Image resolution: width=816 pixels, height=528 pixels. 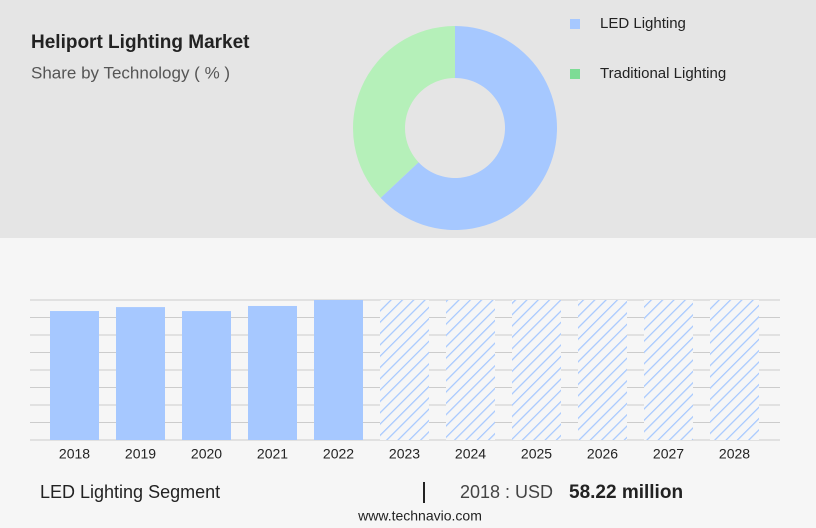 I want to click on x-tick-label: 2026, so click(x=602, y=454).